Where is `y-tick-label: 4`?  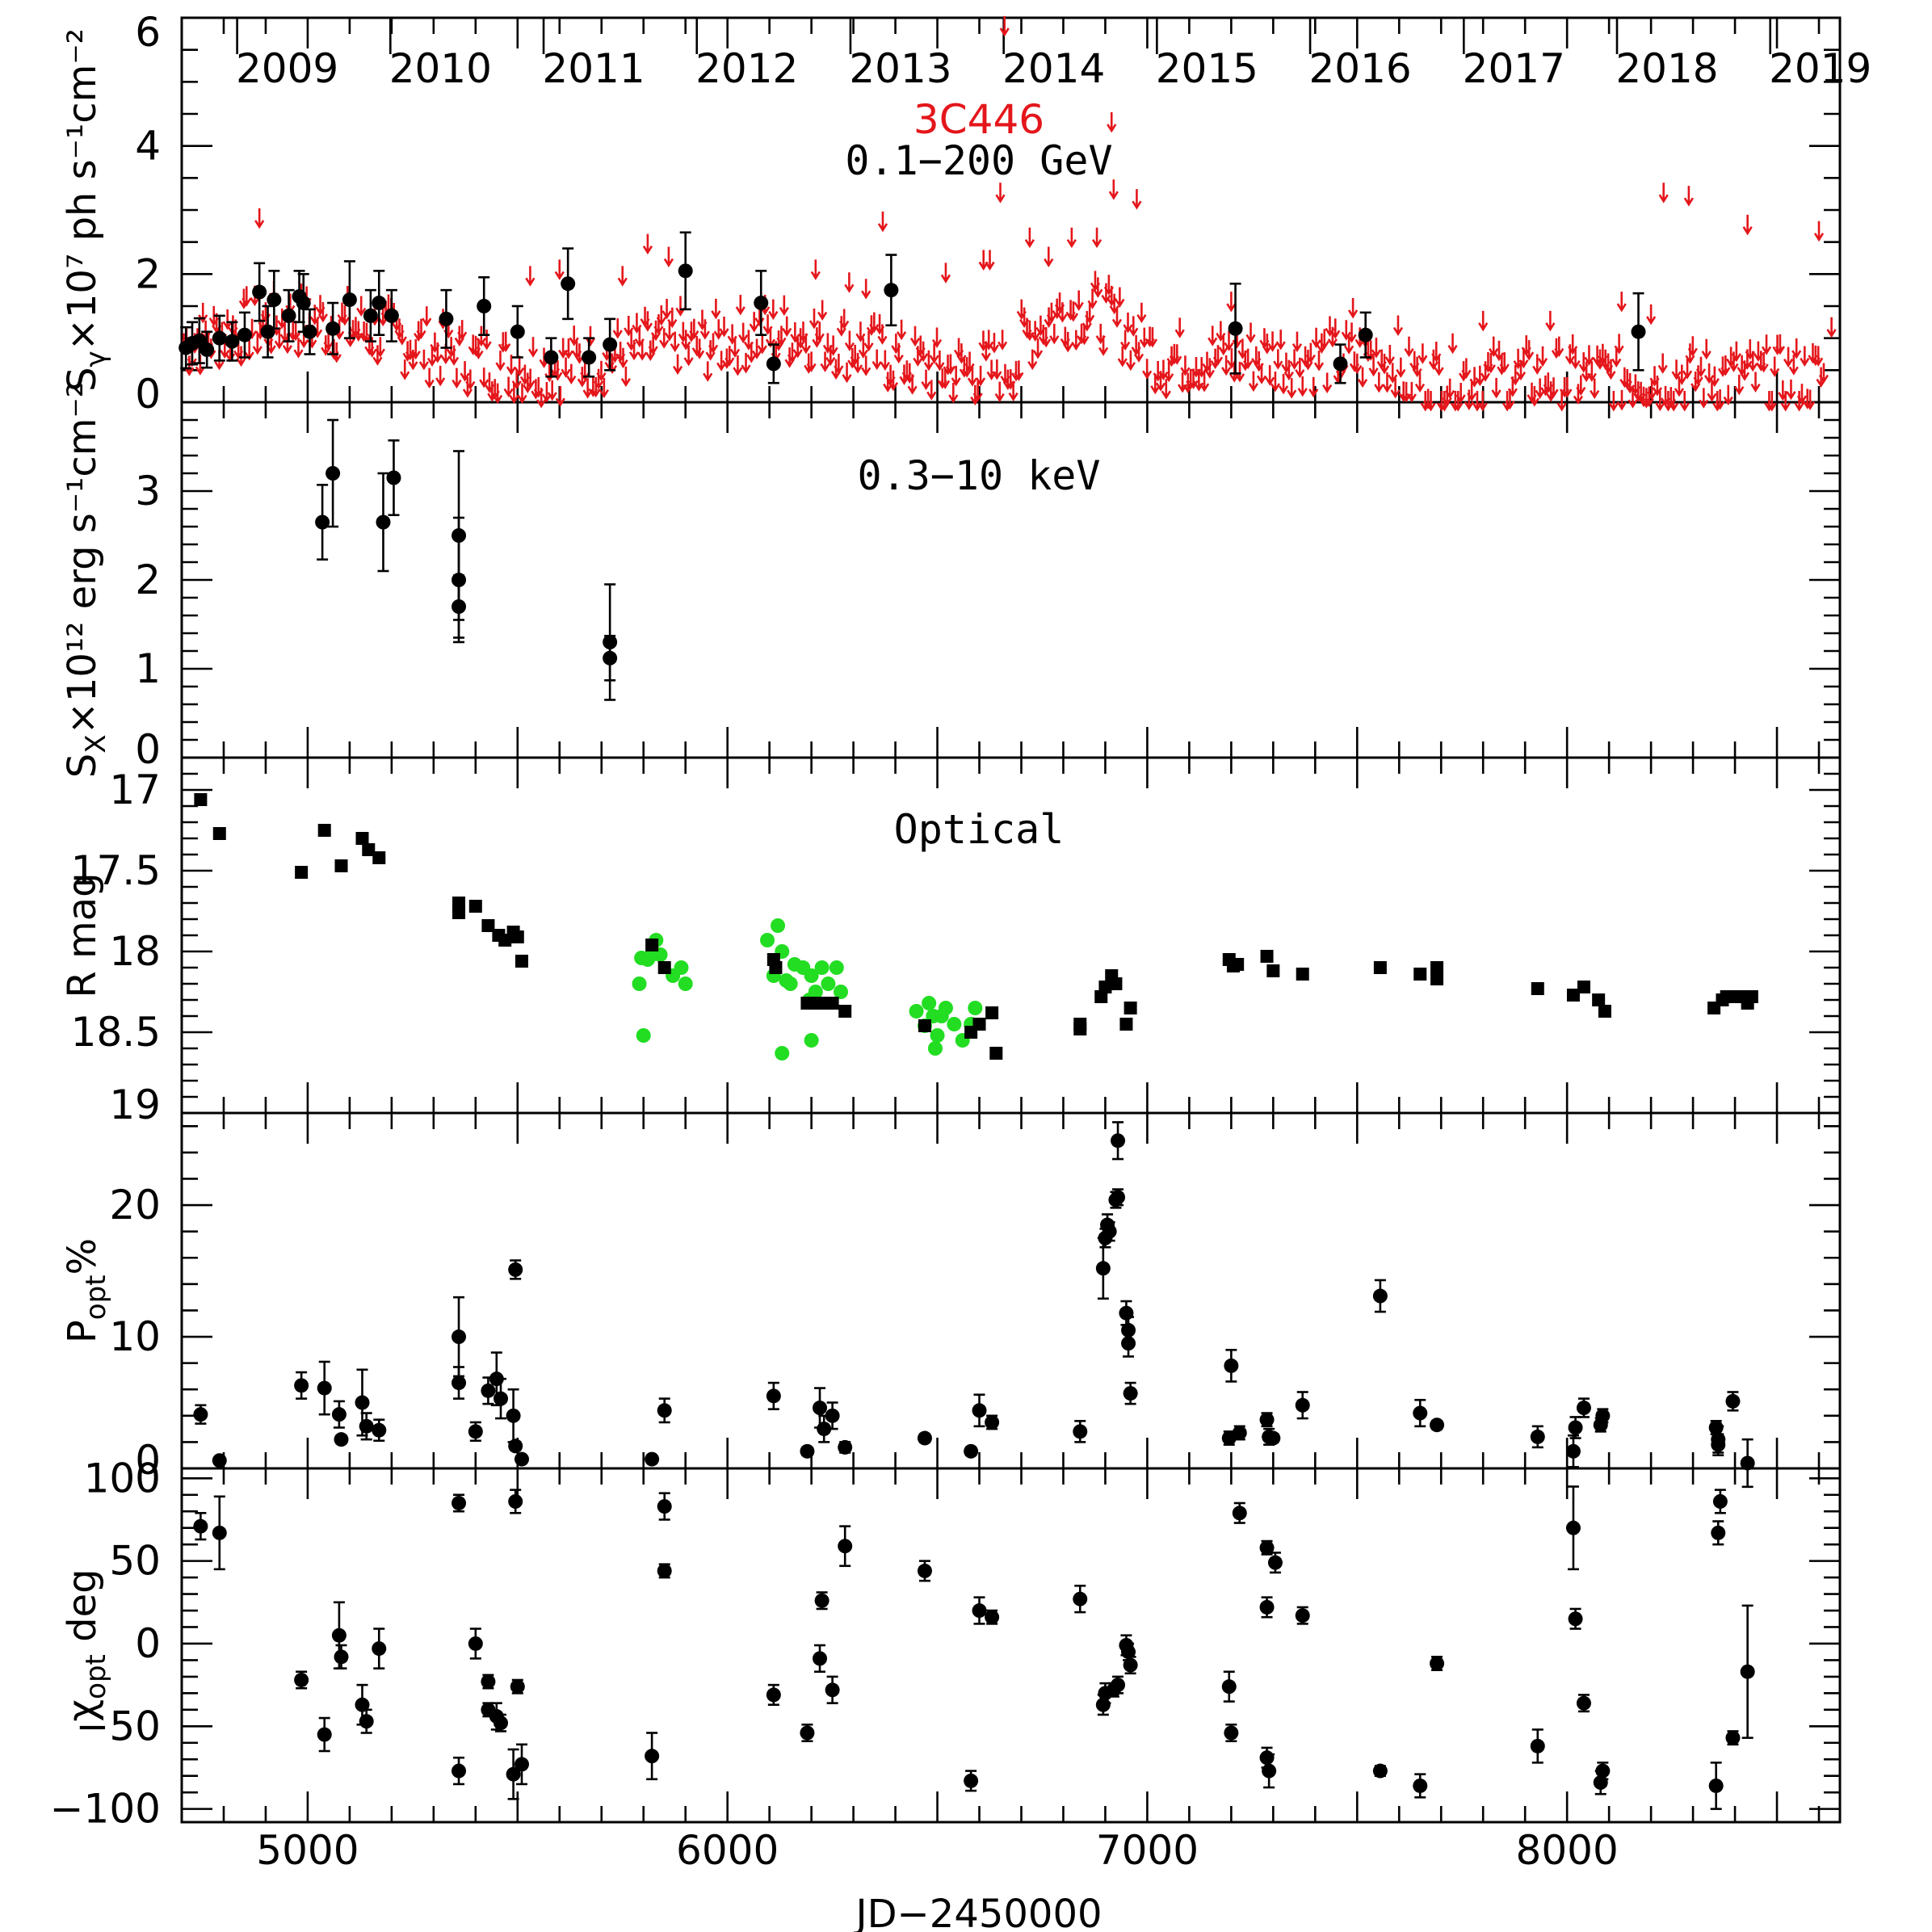
y-tick-label: 4 is located at coordinates (148, 146).